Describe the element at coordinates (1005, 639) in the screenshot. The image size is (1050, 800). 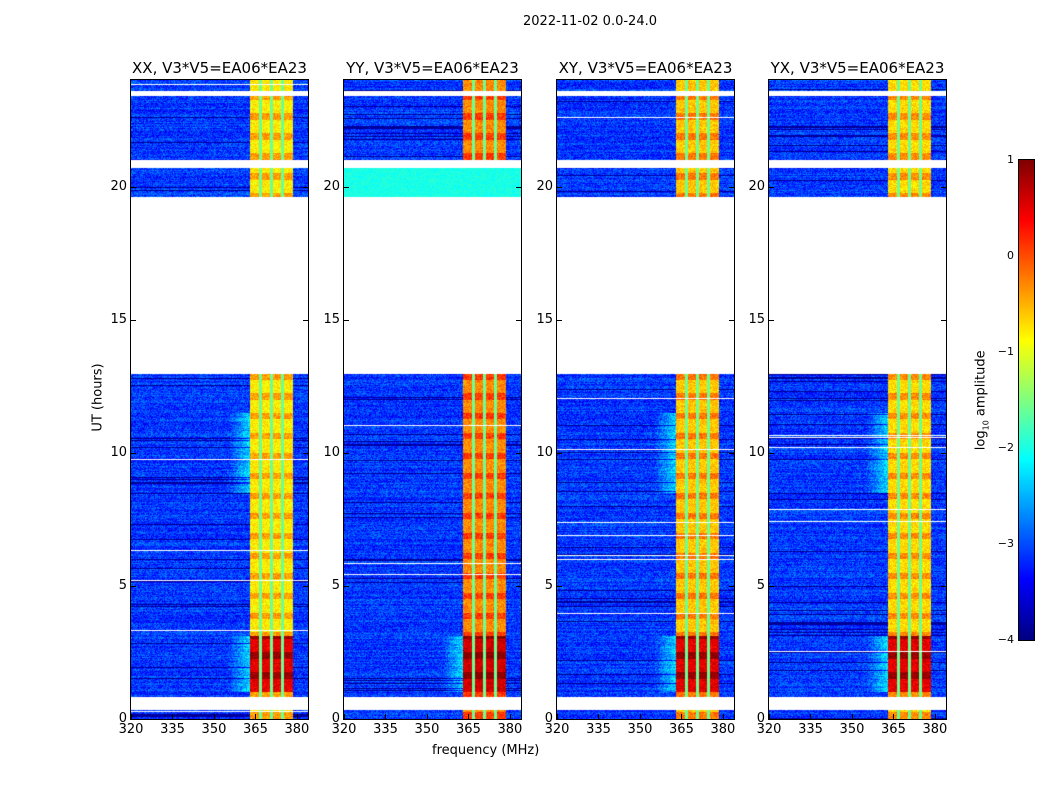
I see `colorbar-tick-label: −4` at that location.